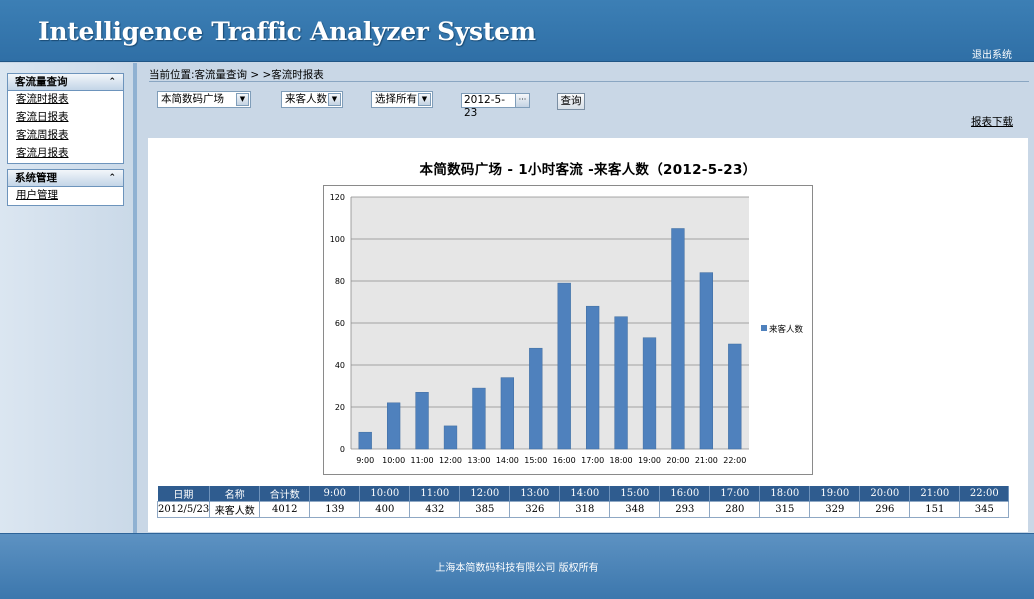 This screenshot has height=599, width=1034. Describe the element at coordinates (385, 509) in the screenshot. I see `table-cell: 400` at that location.